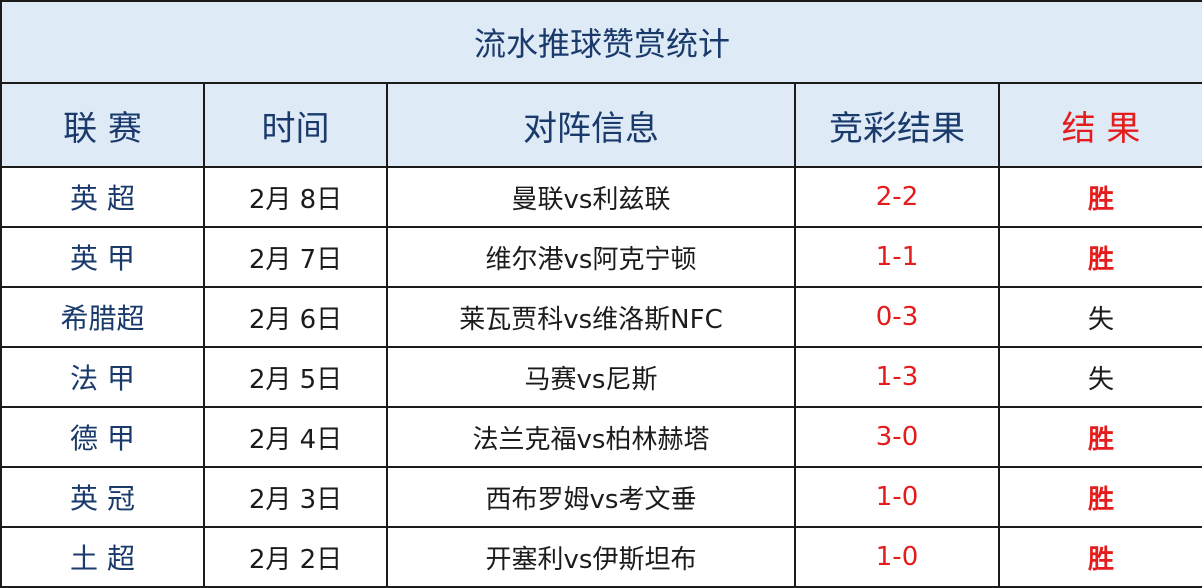 The image size is (1202, 588). I want to click on header-league: 联 赛, so click(102, 125).